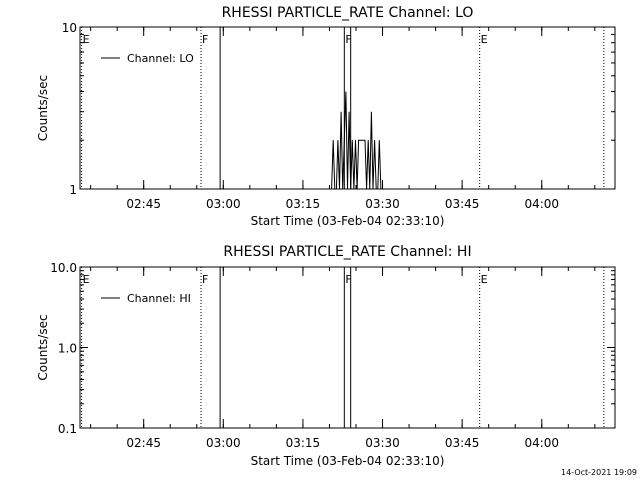 Image resolution: width=640 pixels, height=480 pixels. Describe the element at coordinates (63, 268) in the screenshot. I see `y-tick-label: 10.0` at that location.